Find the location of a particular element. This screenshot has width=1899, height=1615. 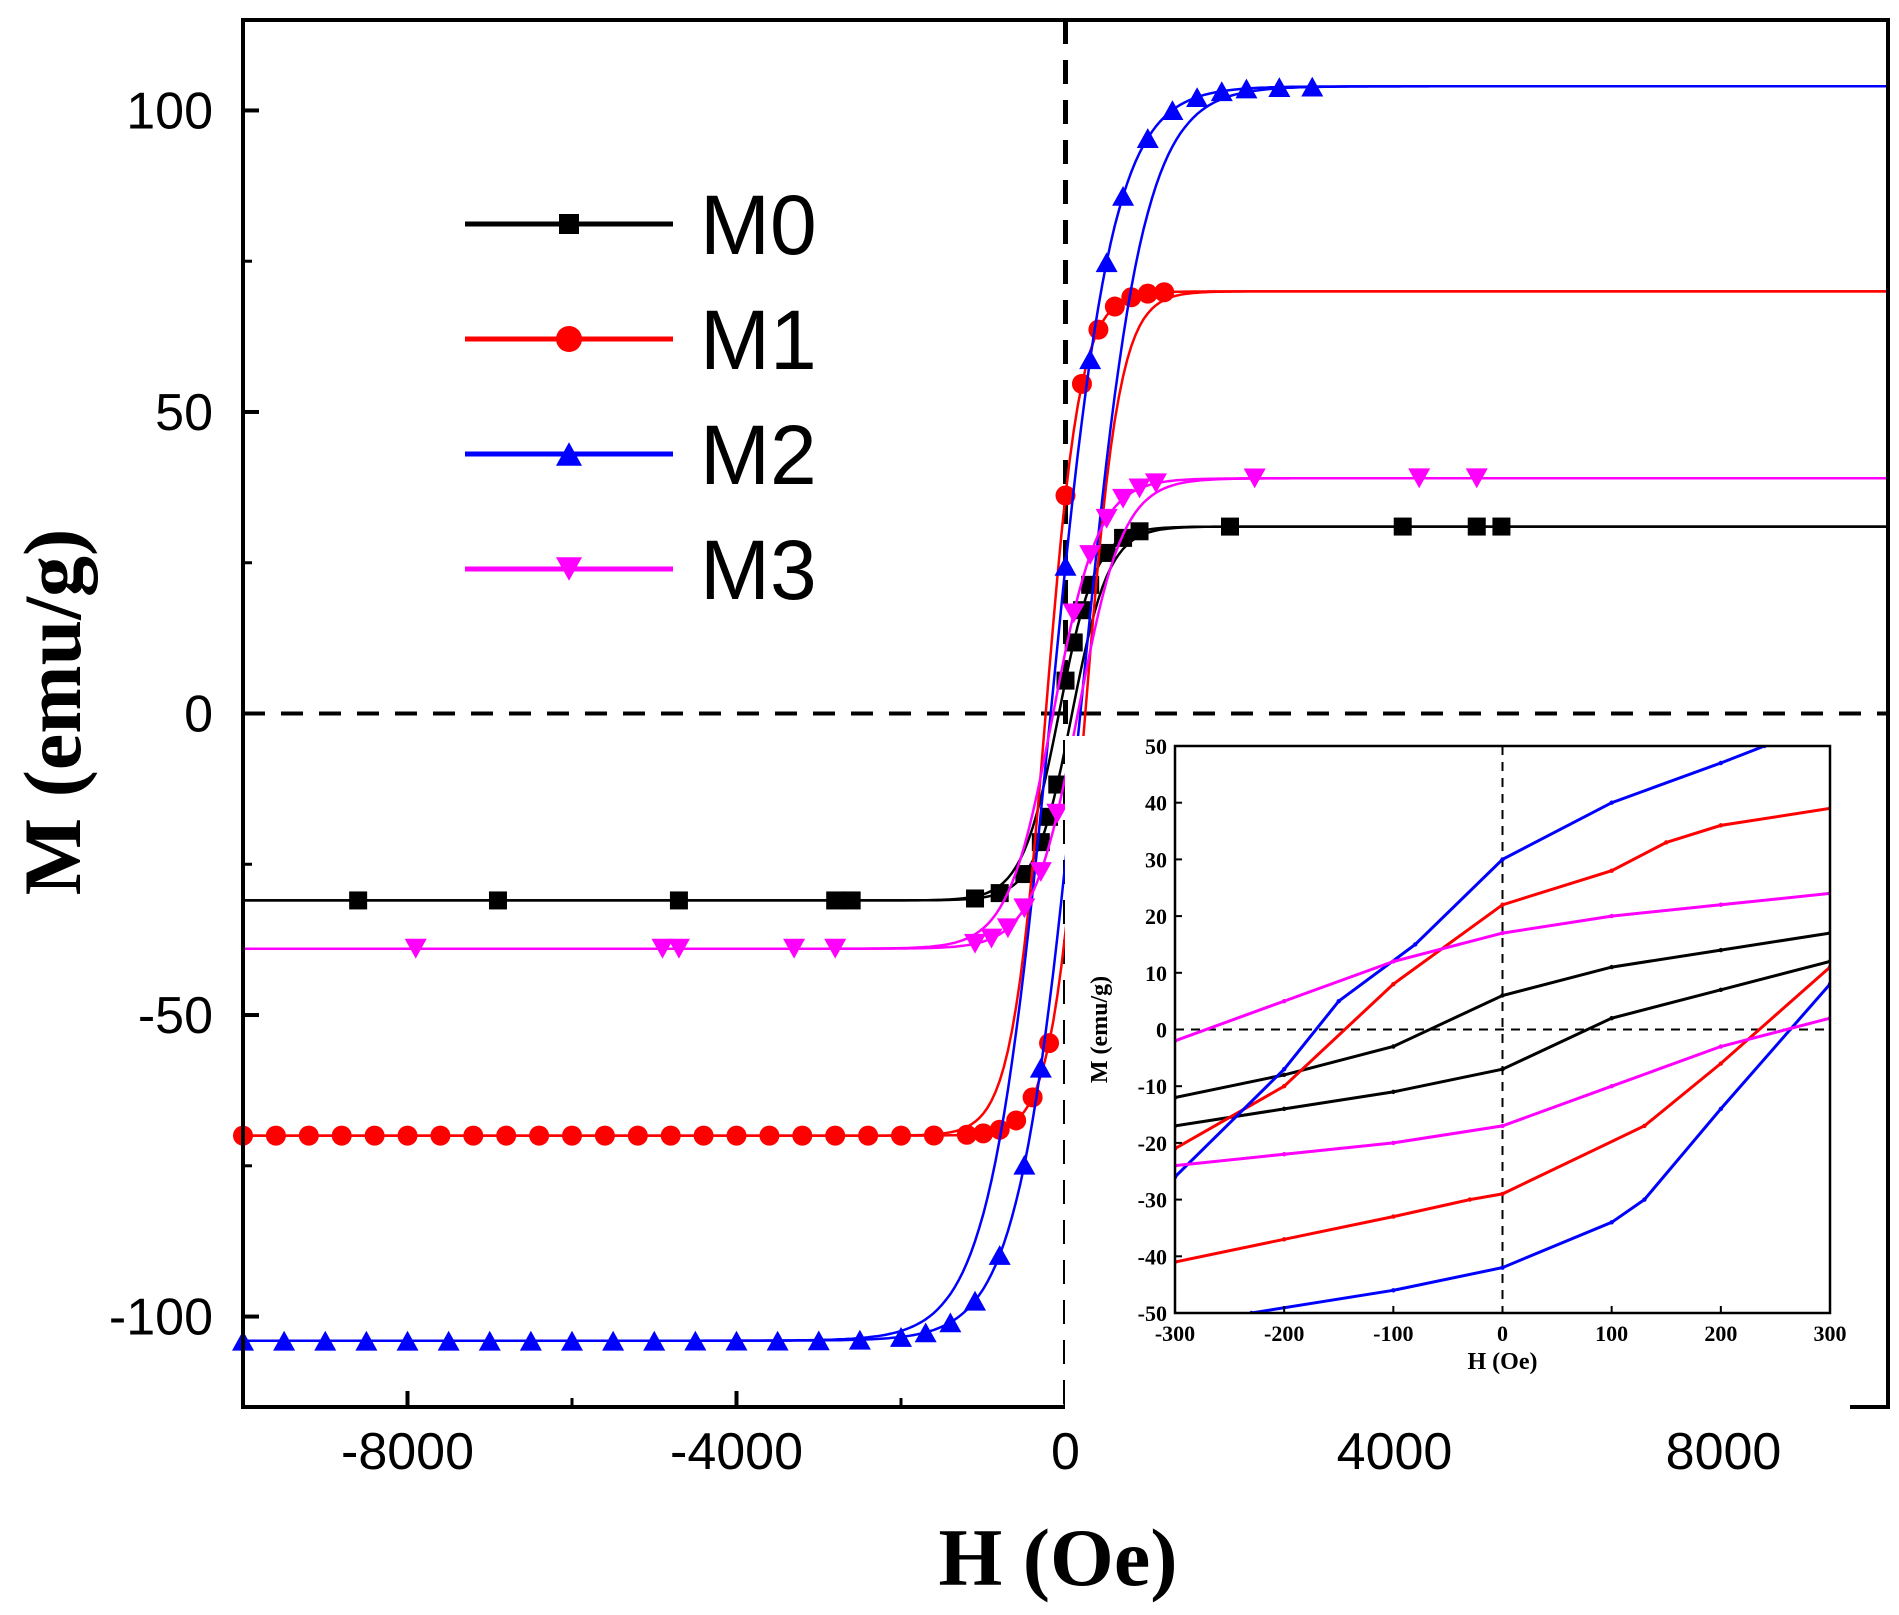

x-tick-label: -8000 is located at coordinates (407, 1452).